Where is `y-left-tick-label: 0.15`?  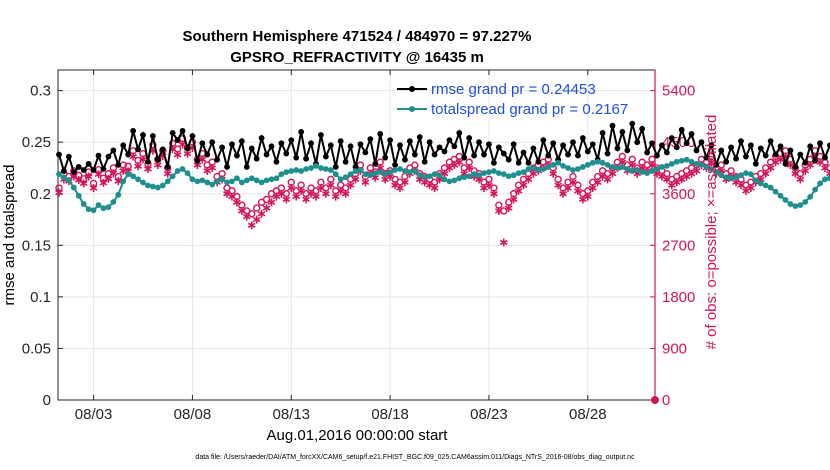 y-left-tick-label: 0.15 is located at coordinates (36, 245).